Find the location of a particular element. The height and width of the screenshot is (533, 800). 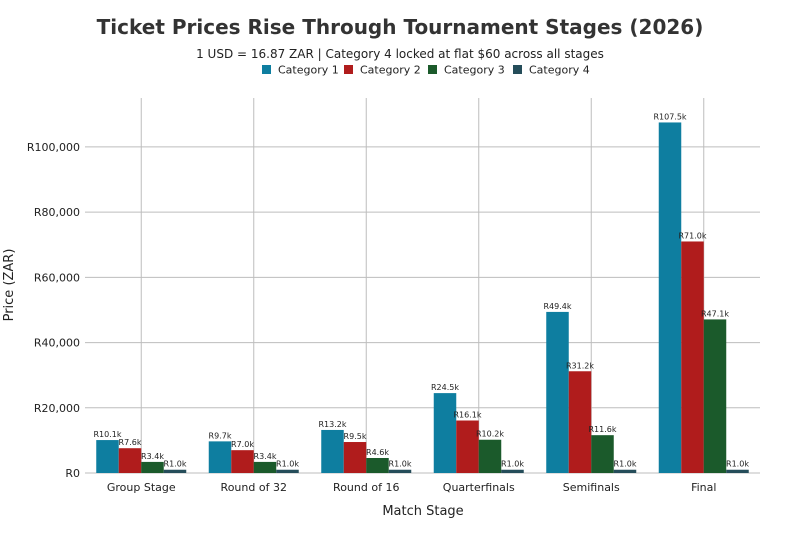

legend-entry: Category 2 is located at coordinates (390, 70).